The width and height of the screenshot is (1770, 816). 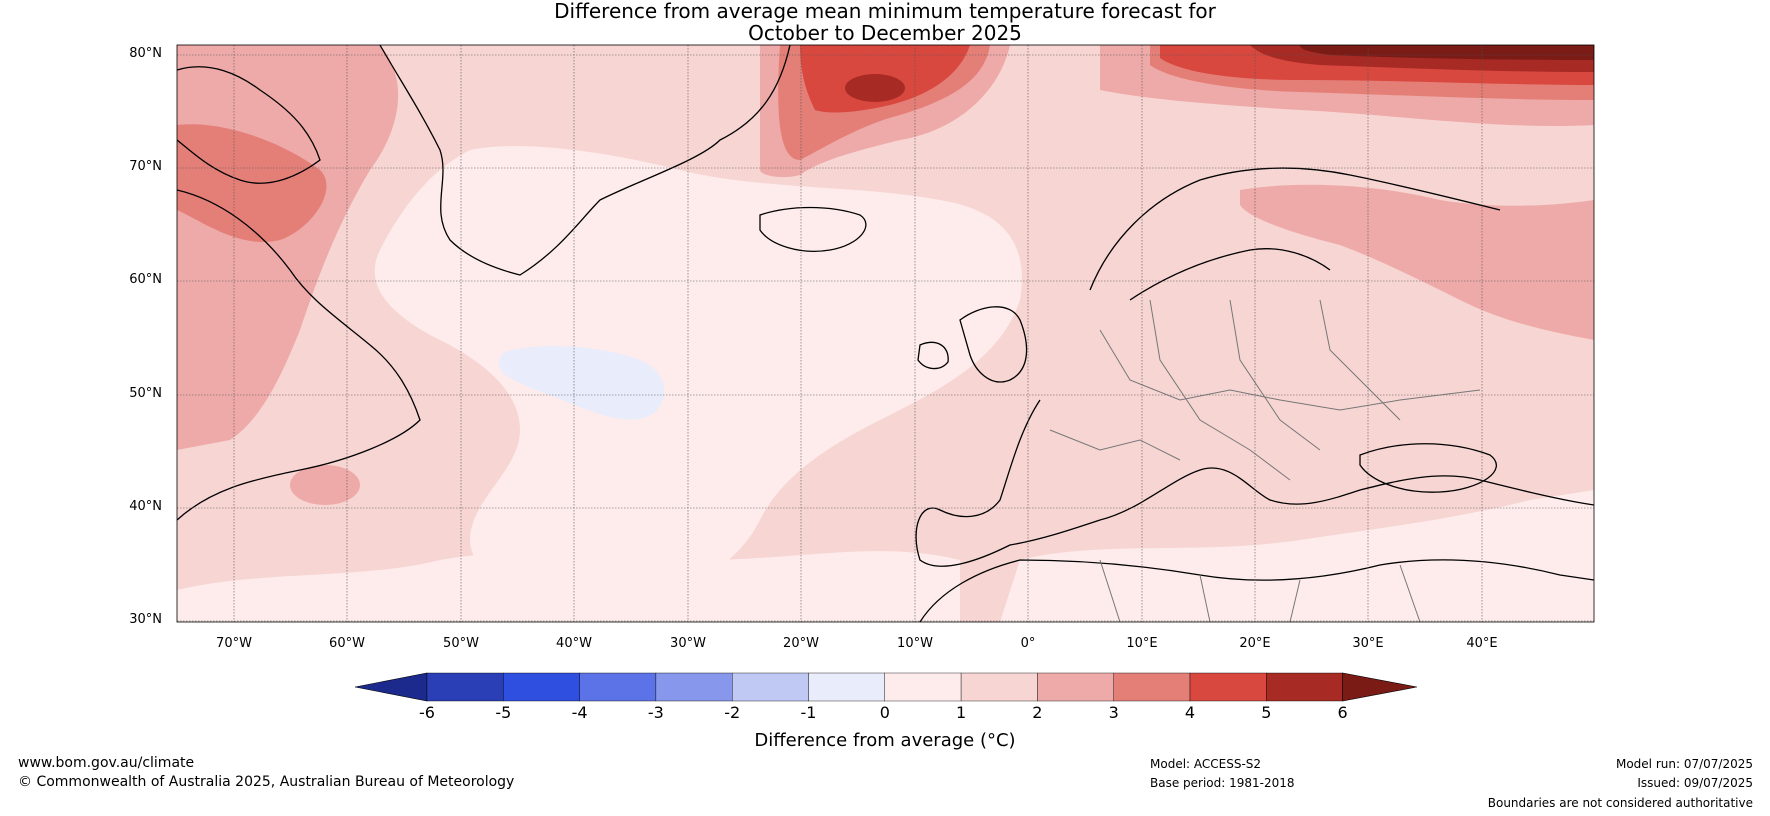 I want to click on coastline-europe-west, so click(x=1008, y=483).